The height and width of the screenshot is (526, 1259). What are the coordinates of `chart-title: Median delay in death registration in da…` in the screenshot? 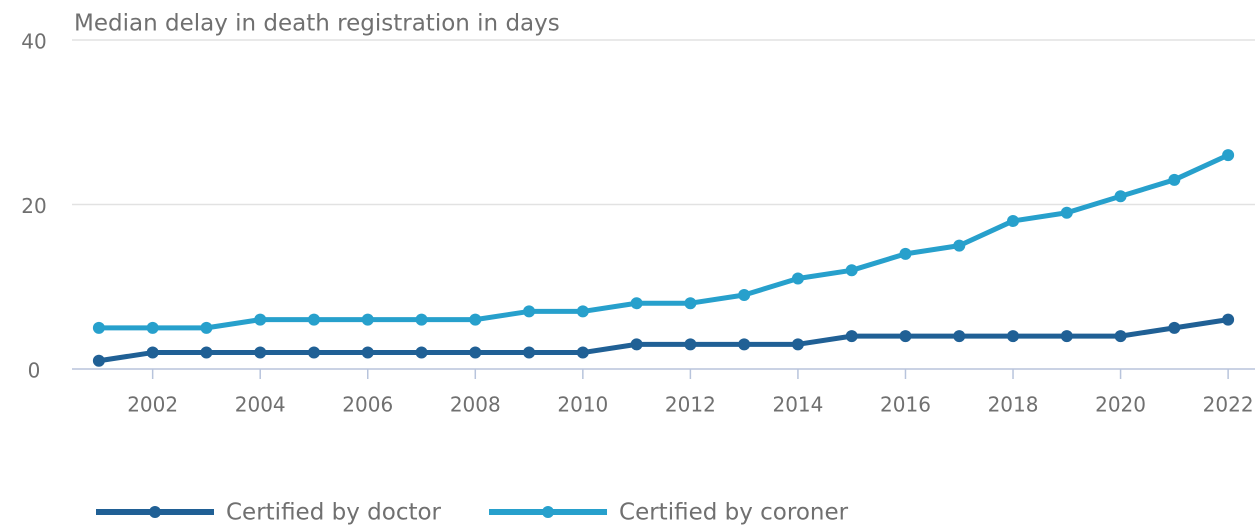 It's located at (317, 24).